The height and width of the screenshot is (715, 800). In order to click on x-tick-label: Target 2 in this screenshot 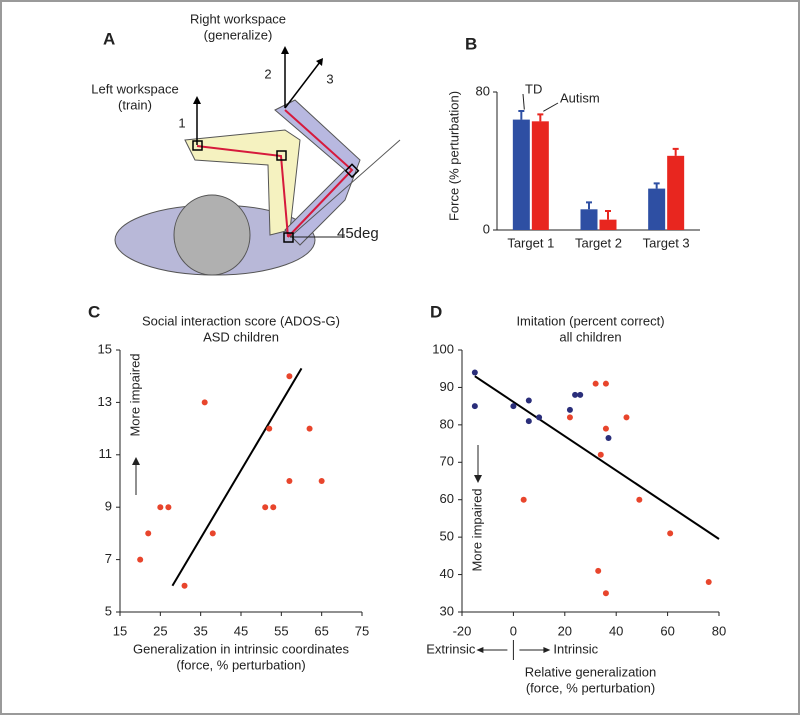, I will do `click(598, 242)`.